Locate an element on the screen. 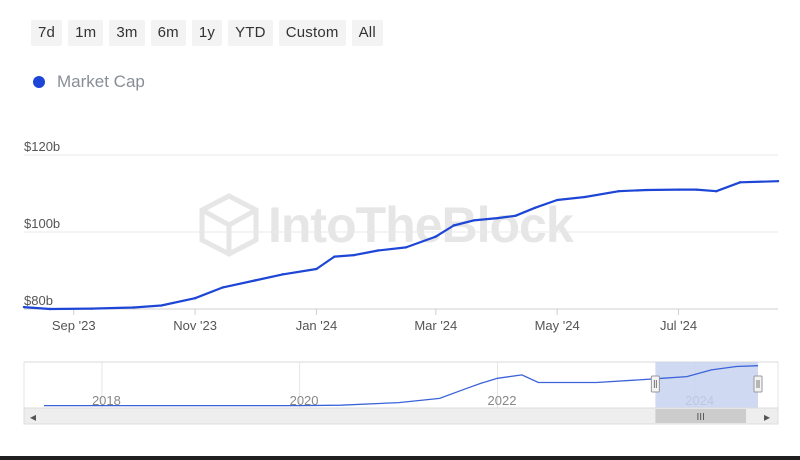  y-tick-label: $100b is located at coordinates (42, 223).